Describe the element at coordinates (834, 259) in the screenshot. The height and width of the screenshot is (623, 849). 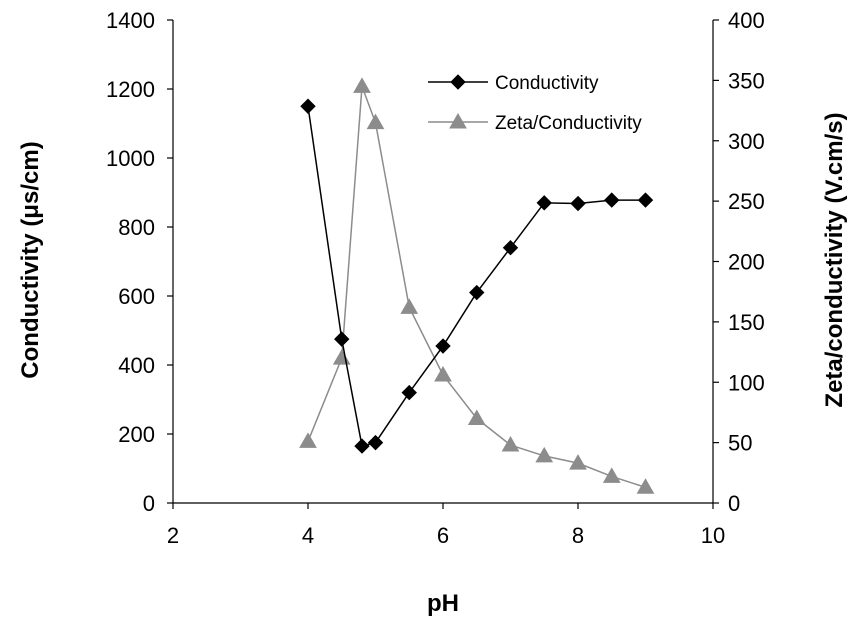
I see `y-axis-title-right: Zeta/conductivity (V.cm/s)` at that location.